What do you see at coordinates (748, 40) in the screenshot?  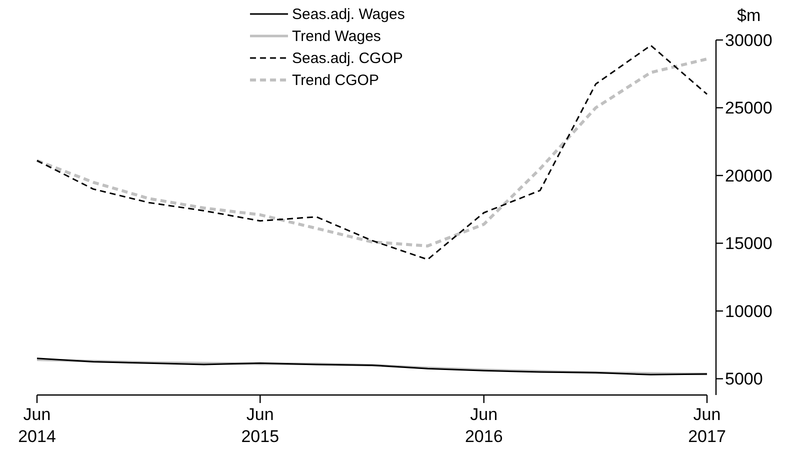 I see `y-tick-label: 30000` at bounding box center [748, 40].